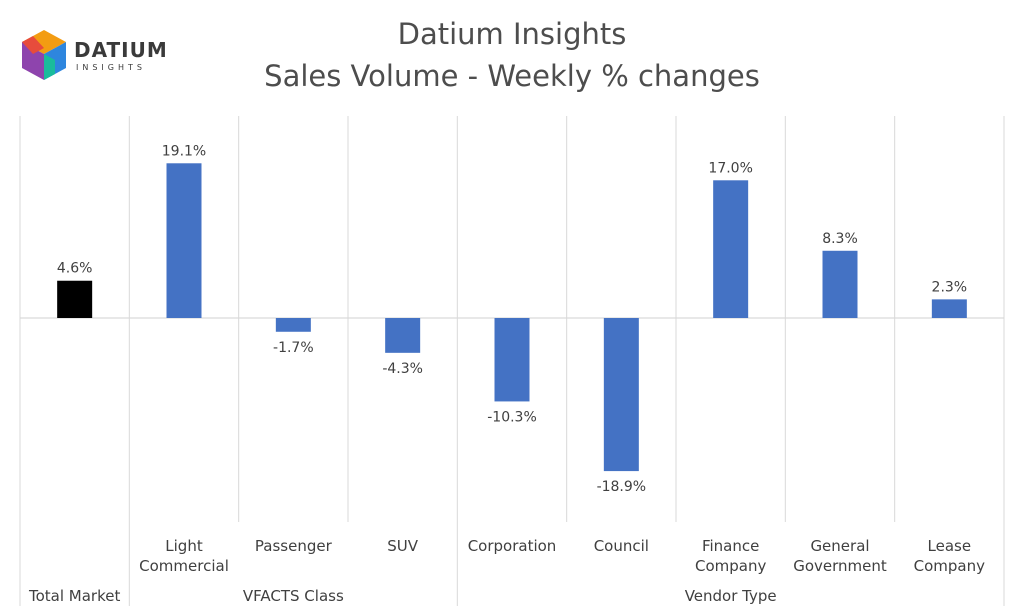  What do you see at coordinates (184, 566) in the screenshot?
I see `category-label: Commercial` at bounding box center [184, 566].